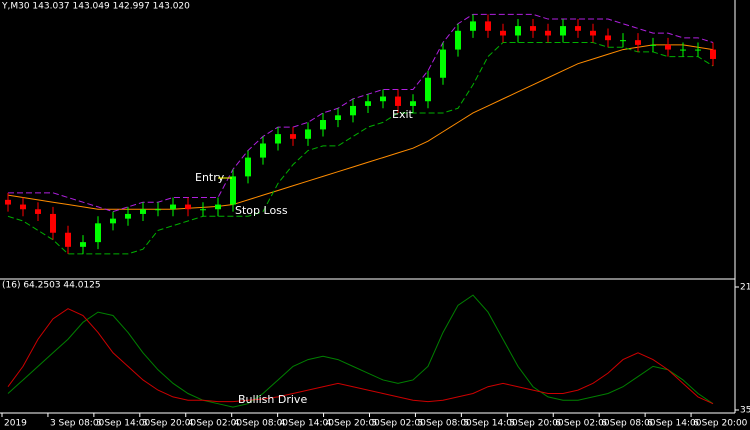 The height and width of the screenshot is (430, 750). I want to click on annotation: Stop Loss, so click(261, 210).